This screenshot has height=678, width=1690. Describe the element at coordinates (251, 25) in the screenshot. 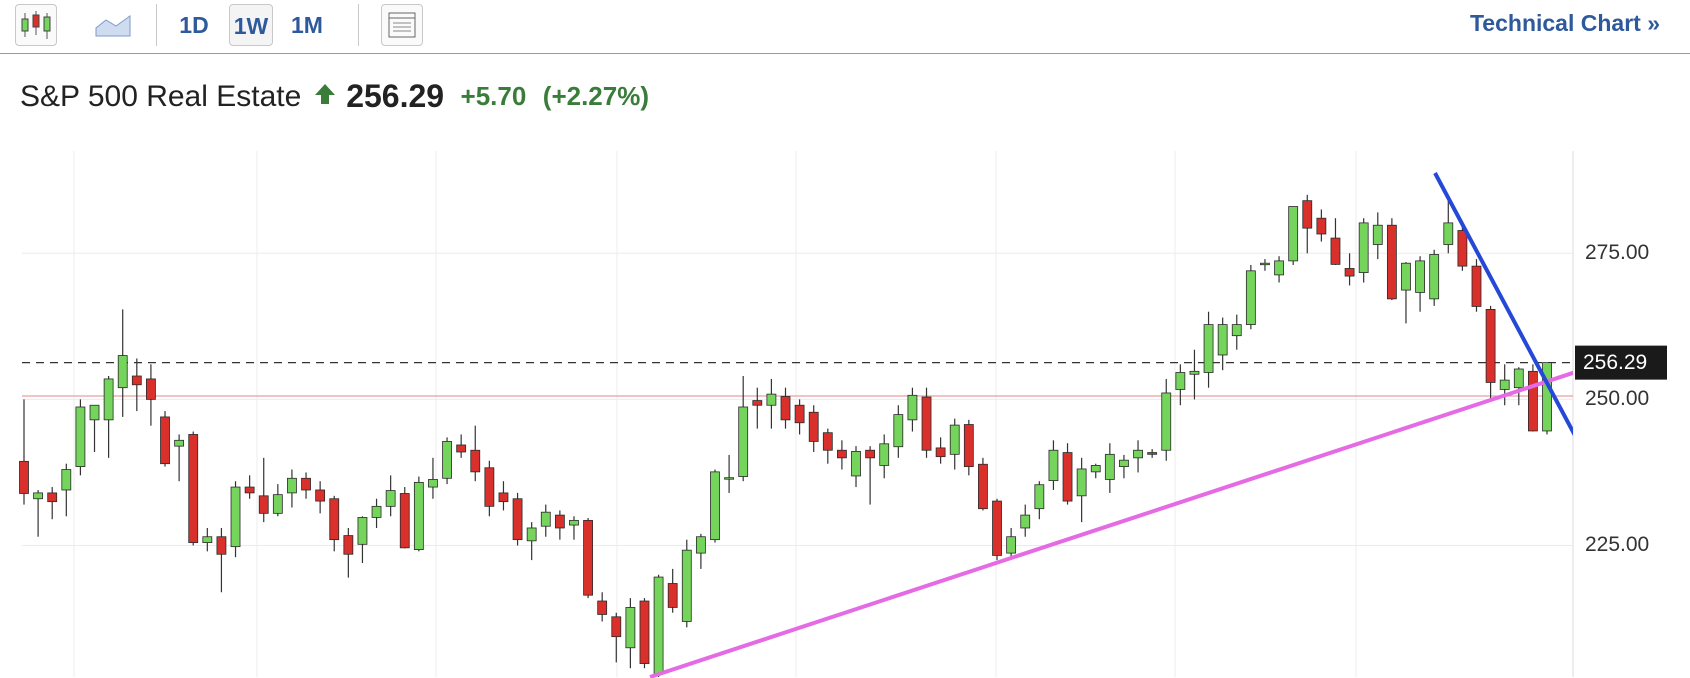

I see `range-button: 1W` at that location.